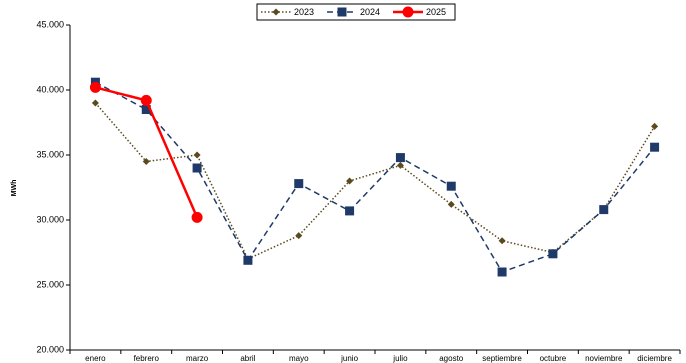 This screenshot has width=686, height=363. I want to click on legend: 2023 2024 2025, so click(356, 12).